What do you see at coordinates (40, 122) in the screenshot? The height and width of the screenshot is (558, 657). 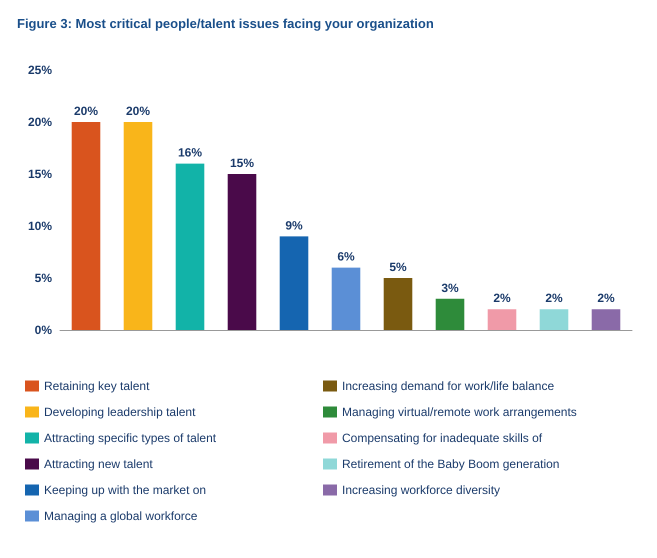 I see `y-tick-label: 20%` at bounding box center [40, 122].